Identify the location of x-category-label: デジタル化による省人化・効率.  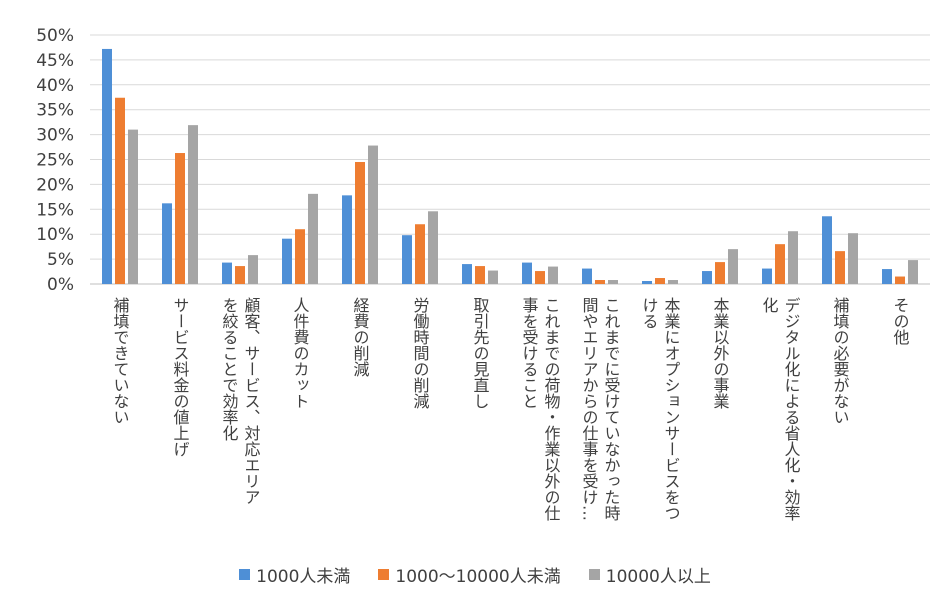
(791, 409).